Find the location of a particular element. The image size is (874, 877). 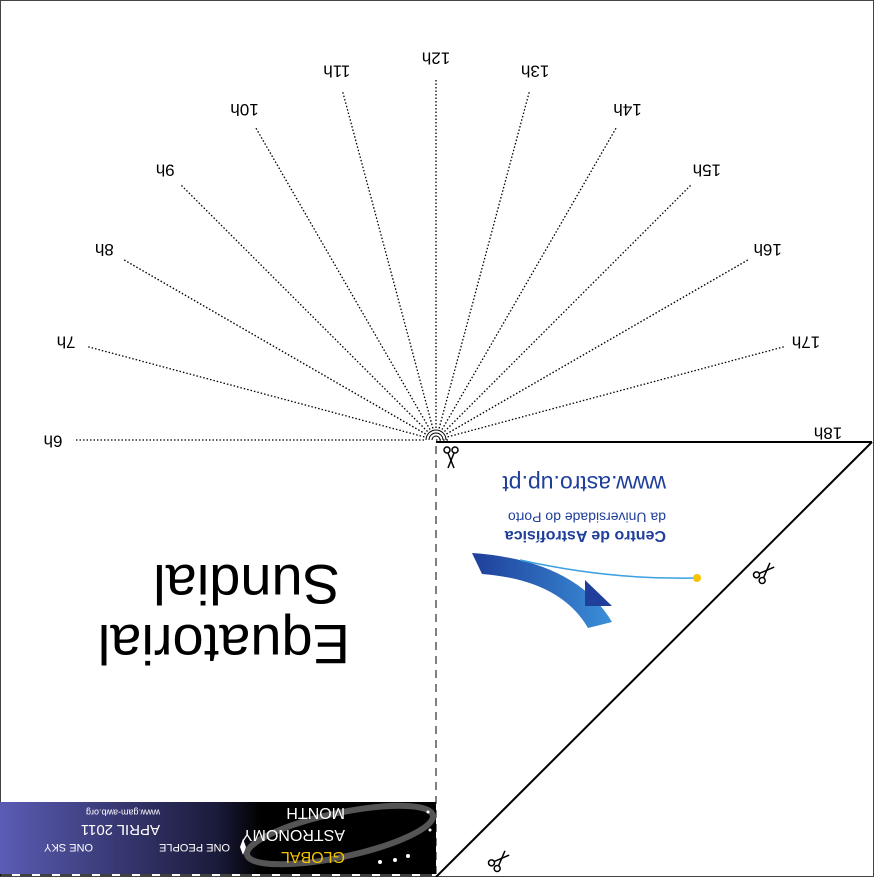

banner-text: GLOBAL is located at coordinates (313, 856).